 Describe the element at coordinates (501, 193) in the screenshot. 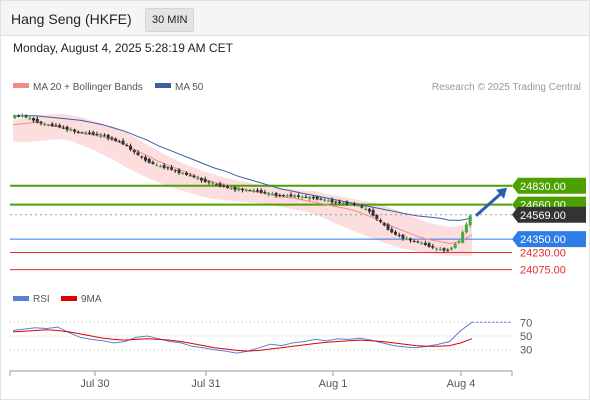

I see `projection-arrow-head` at that location.